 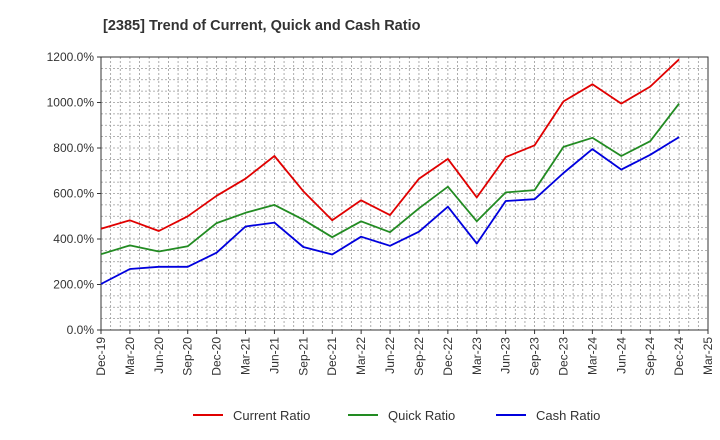 I want to click on x-tick-label: Dec-24, so click(x=679, y=356).